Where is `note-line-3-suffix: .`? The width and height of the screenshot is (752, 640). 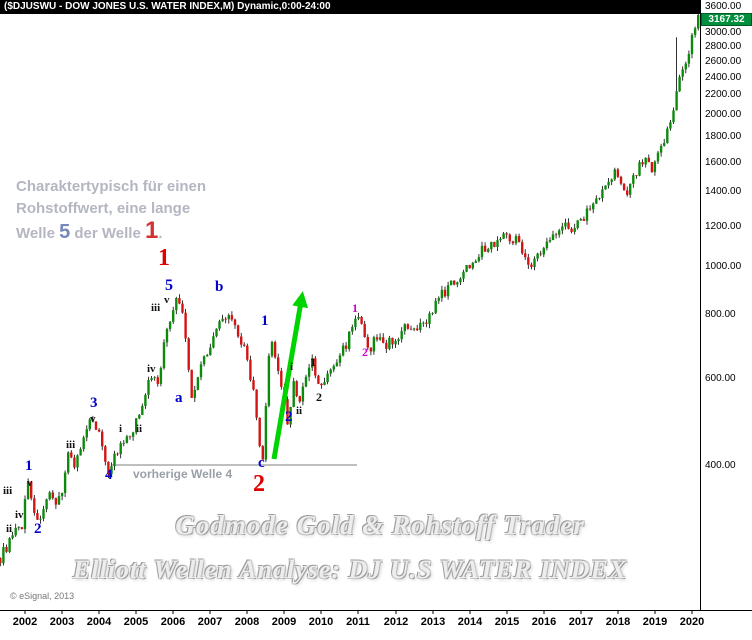
note-line-3-suffix: . is located at coordinates (160, 233).